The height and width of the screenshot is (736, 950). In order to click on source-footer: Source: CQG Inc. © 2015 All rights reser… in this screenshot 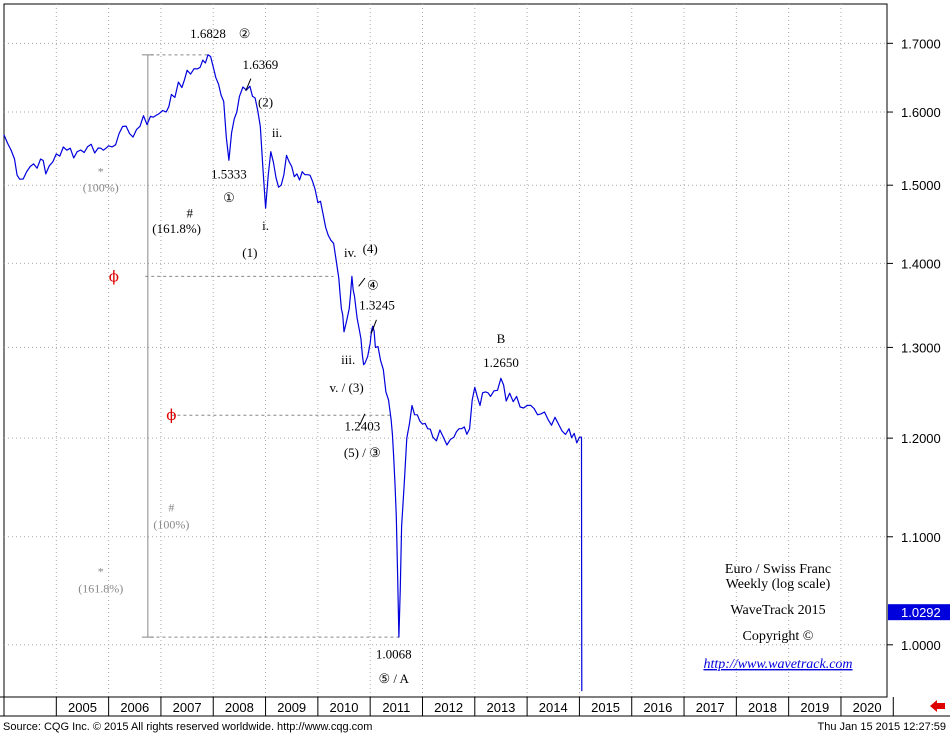, I will do `click(188, 727)`.